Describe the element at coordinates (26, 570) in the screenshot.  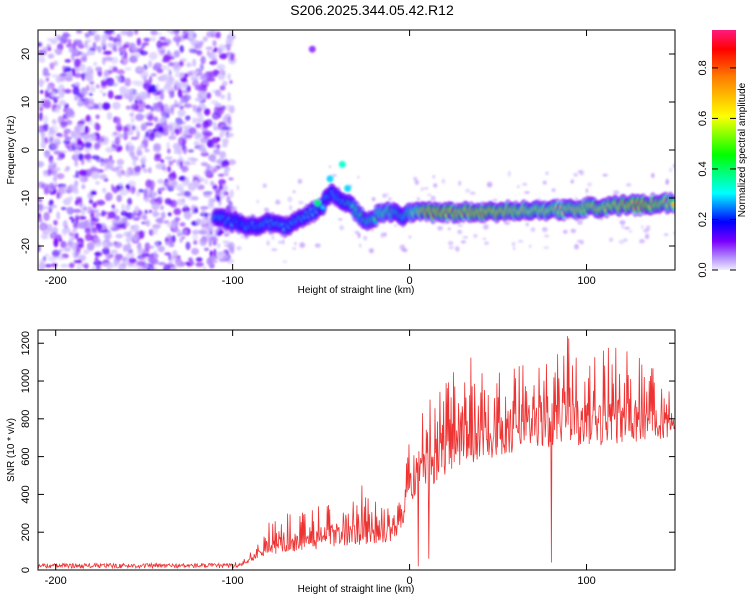
I see `y-tick-label: 0` at that location.